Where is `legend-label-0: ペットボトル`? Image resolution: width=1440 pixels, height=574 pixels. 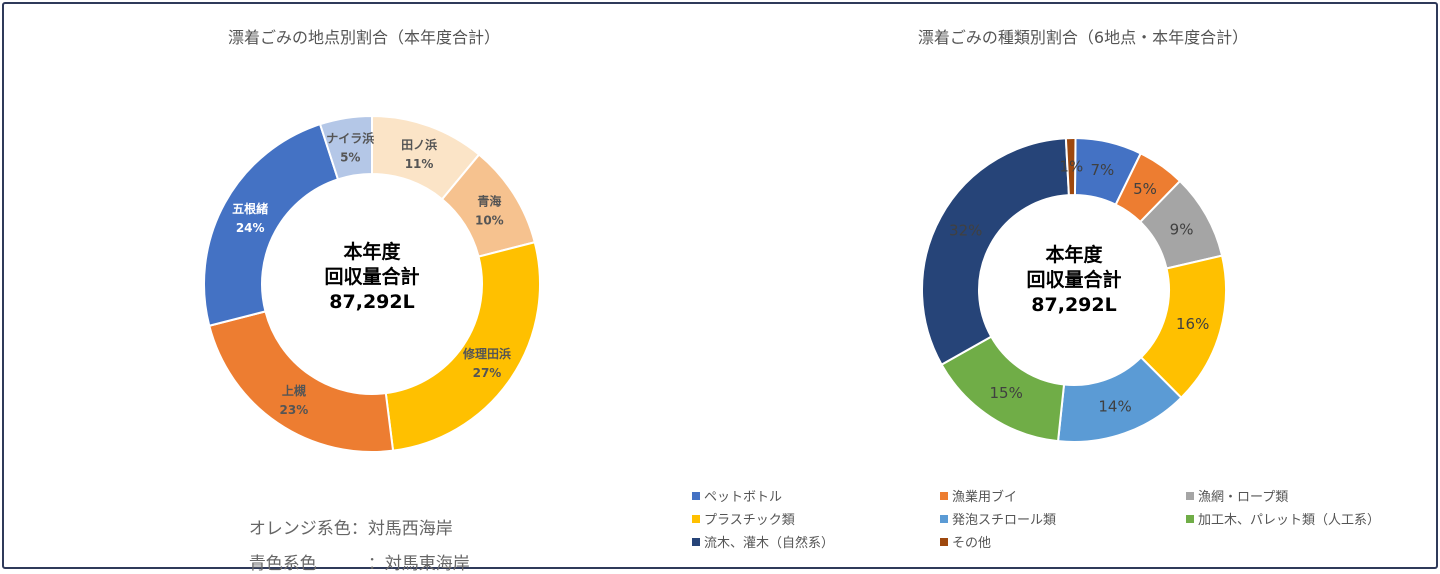
legend-label-0: ペットボトル is located at coordinates (743, 497).